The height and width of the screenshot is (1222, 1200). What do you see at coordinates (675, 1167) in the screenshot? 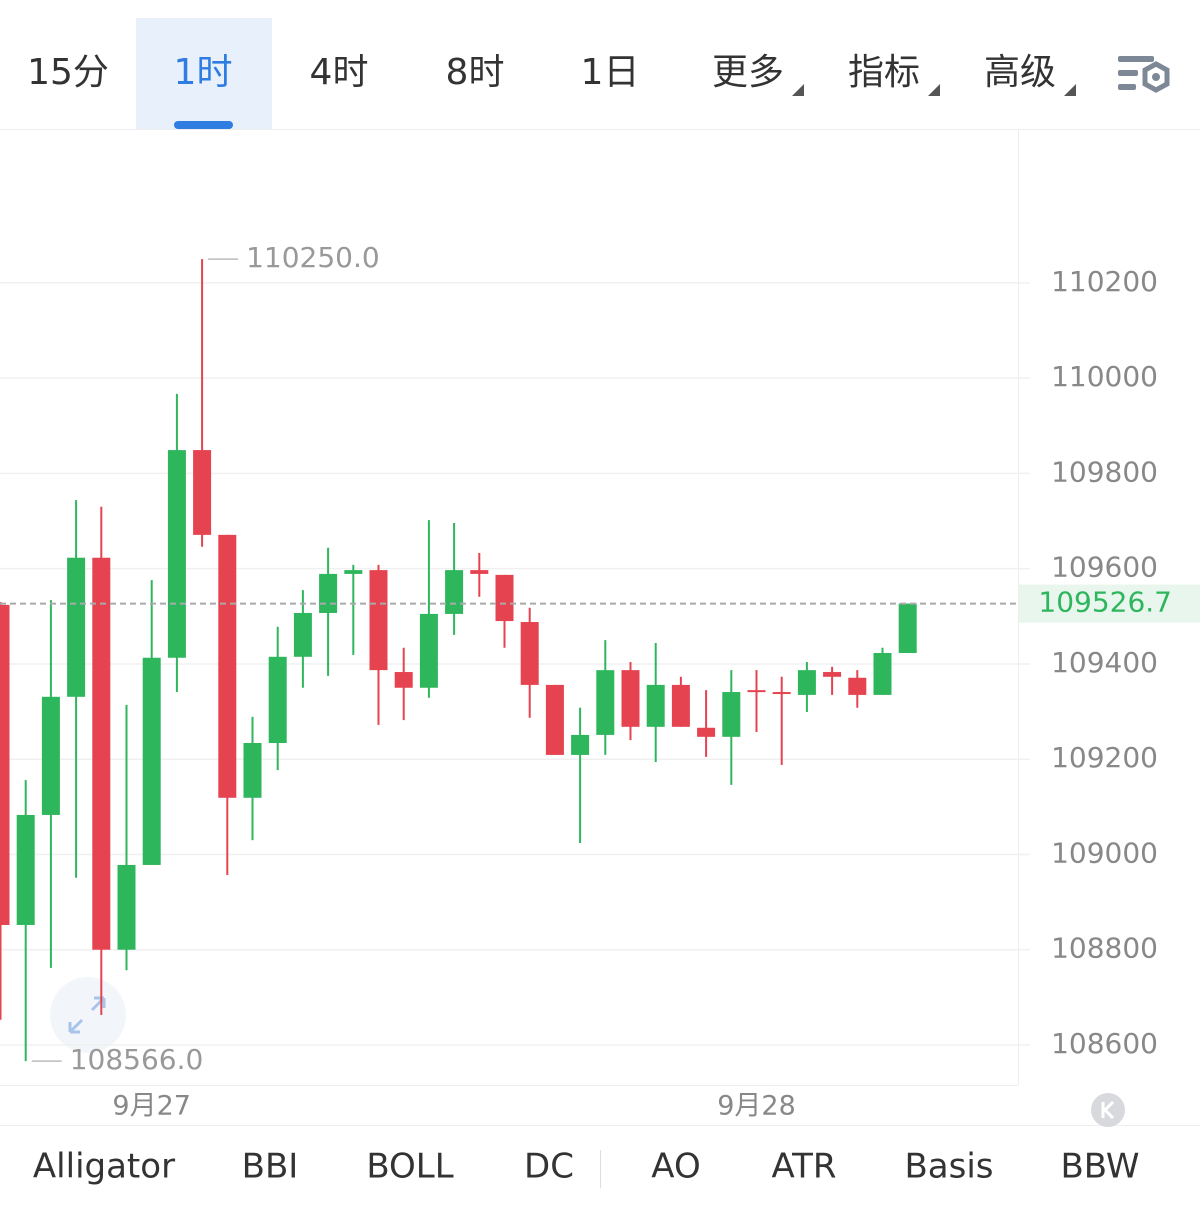
I see `indicator-tab: AO` at bounding box center [675, 1167].